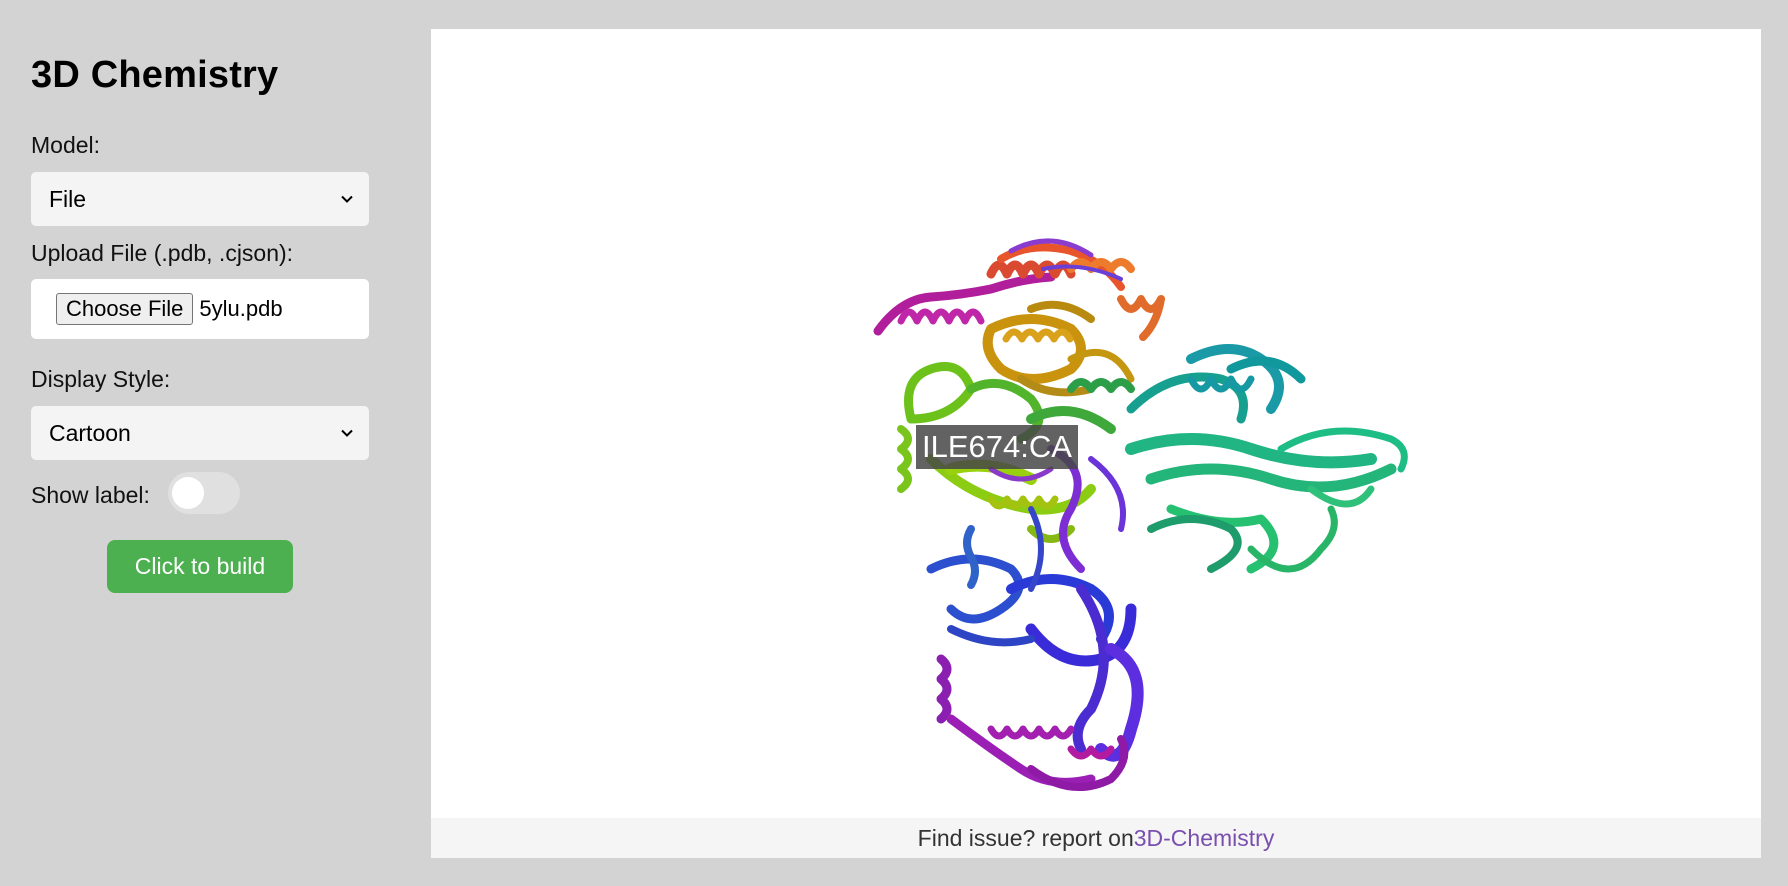 This screenshot has width=1788, height=886. What do you see at coordinates (125, 309) in the screenshot?
I see `choose-file-button: Choose File` at bounding box center [125, 309].